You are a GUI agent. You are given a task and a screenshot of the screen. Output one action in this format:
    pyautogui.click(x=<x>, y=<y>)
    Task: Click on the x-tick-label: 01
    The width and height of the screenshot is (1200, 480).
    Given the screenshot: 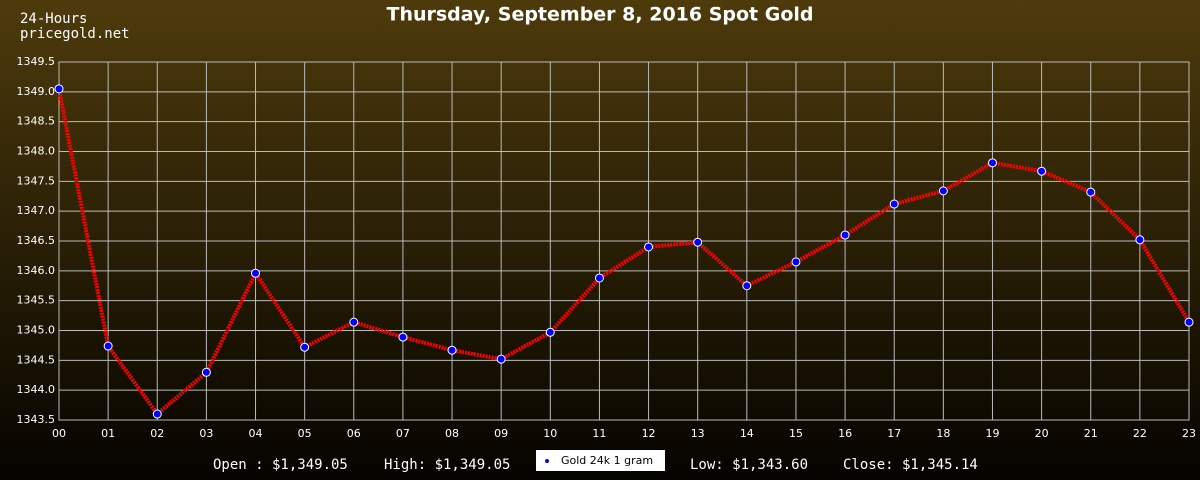 What is the action you would take?
    pyautogui.click(x=108, y=433)
    